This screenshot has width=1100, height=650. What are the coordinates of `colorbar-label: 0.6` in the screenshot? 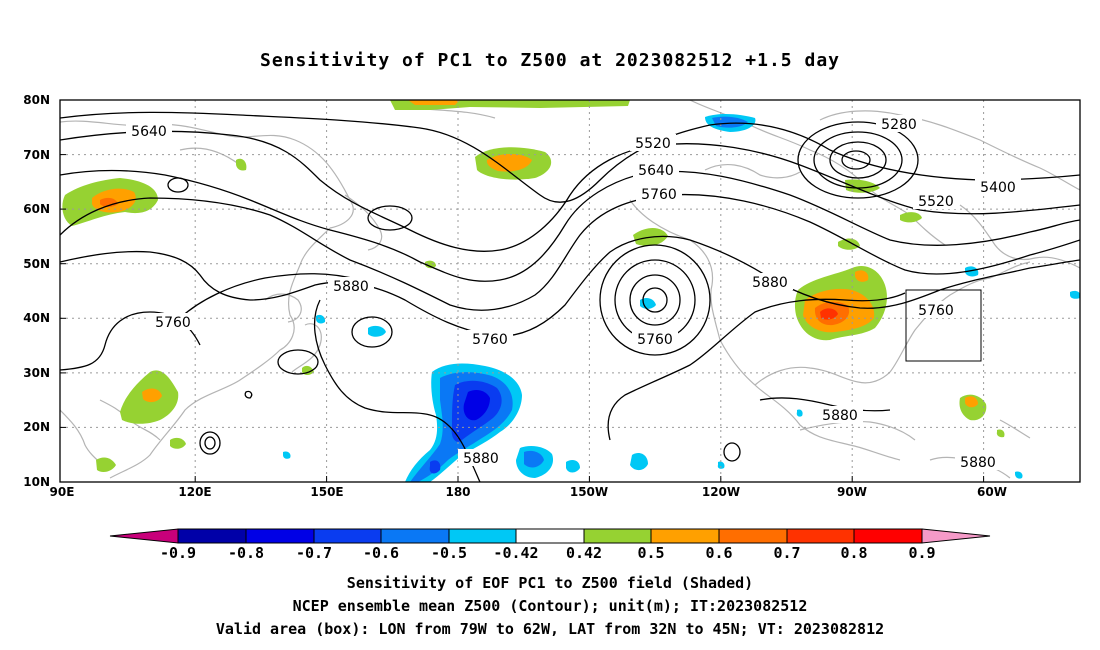 It's located at (718, 553).